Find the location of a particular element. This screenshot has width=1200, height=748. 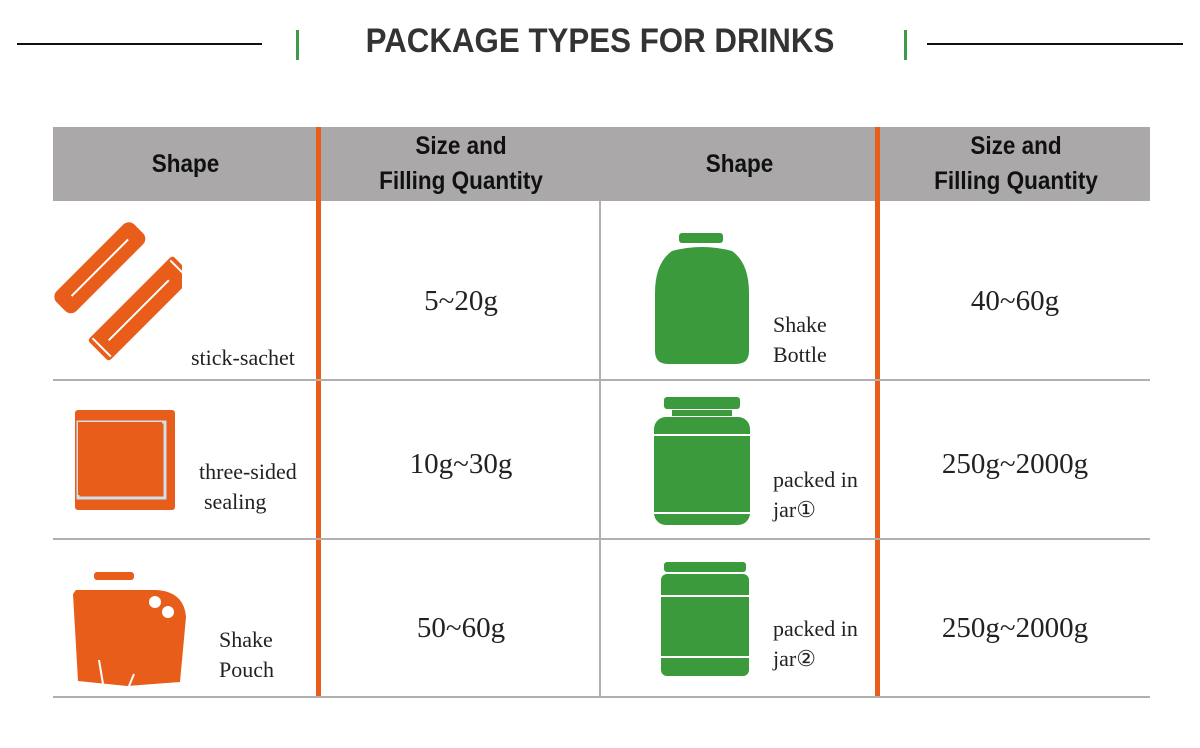

qty-shake-pouch: 50~60g is located at coordinates (461, 628).